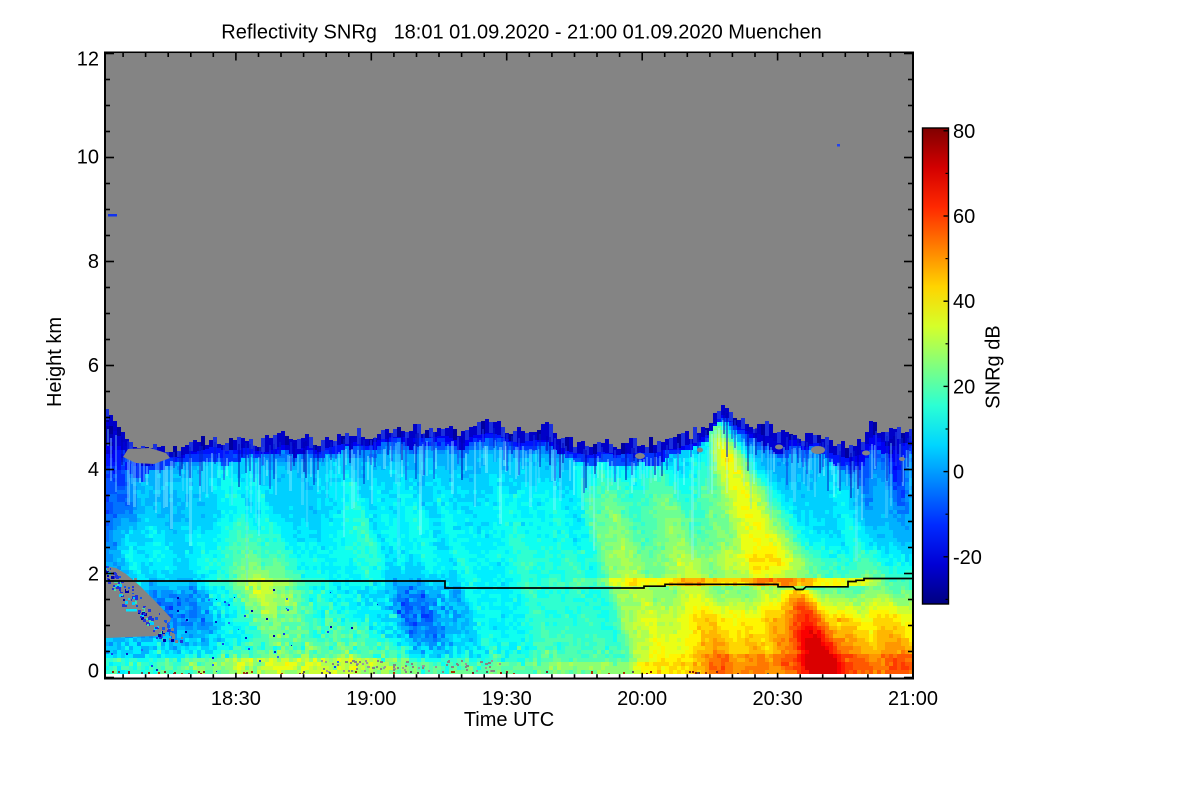 The image size is (1200, 805). I want to click on svg-text: 20, so click(964, 387).